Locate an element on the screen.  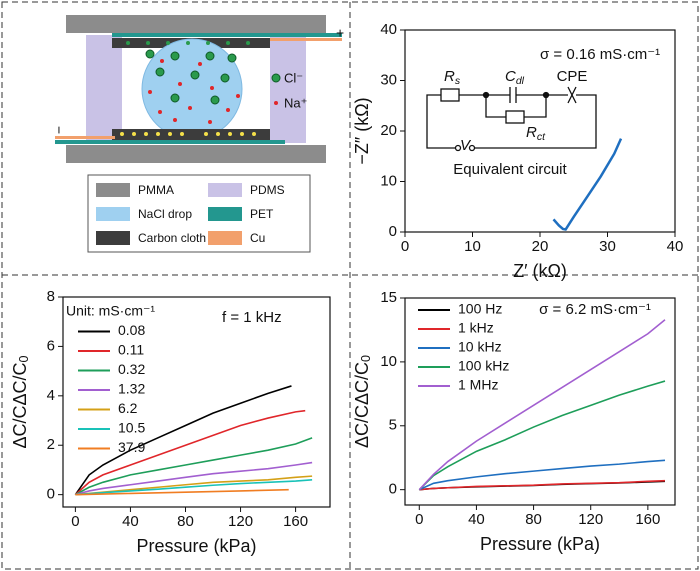
legend-title: Unit: mS·cm⁻¹ is located at coordinates (110, 311).